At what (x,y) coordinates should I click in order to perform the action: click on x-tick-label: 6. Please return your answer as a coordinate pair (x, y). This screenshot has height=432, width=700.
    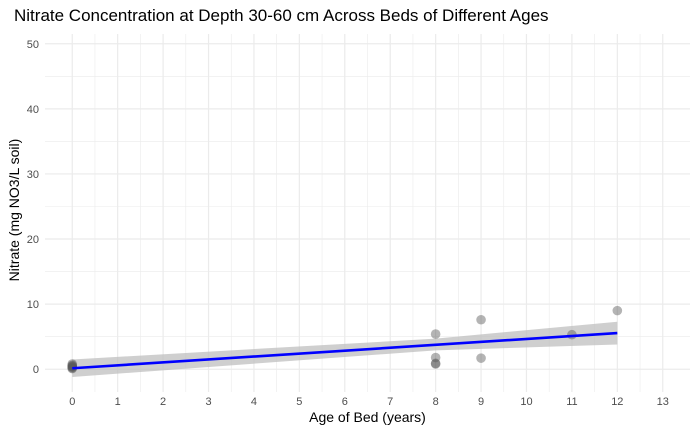
    Looking at the image, I should click on (345, 402).